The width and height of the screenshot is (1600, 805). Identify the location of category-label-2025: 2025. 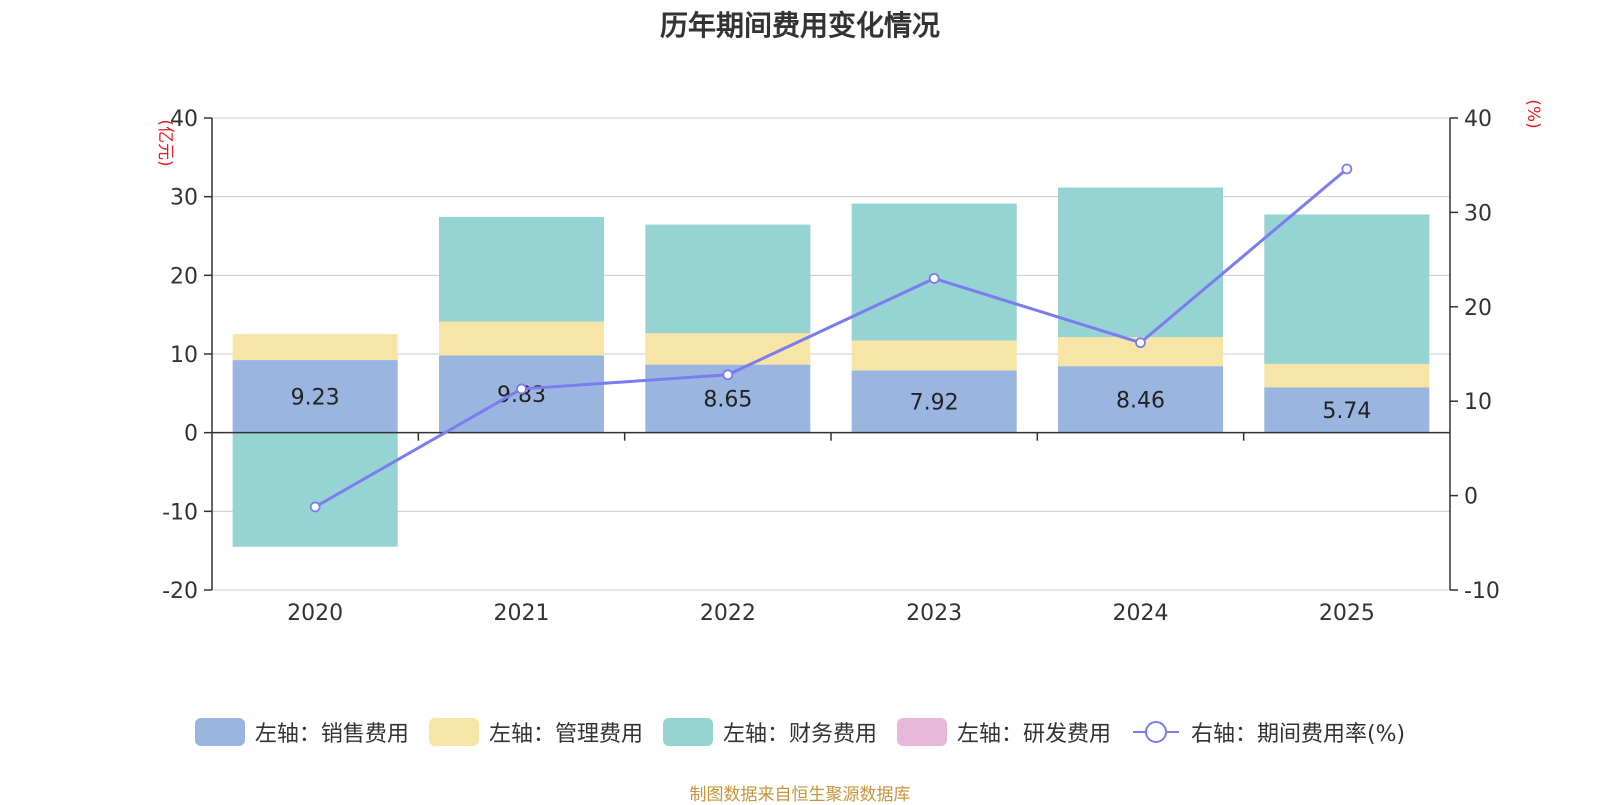
(1347, 613).